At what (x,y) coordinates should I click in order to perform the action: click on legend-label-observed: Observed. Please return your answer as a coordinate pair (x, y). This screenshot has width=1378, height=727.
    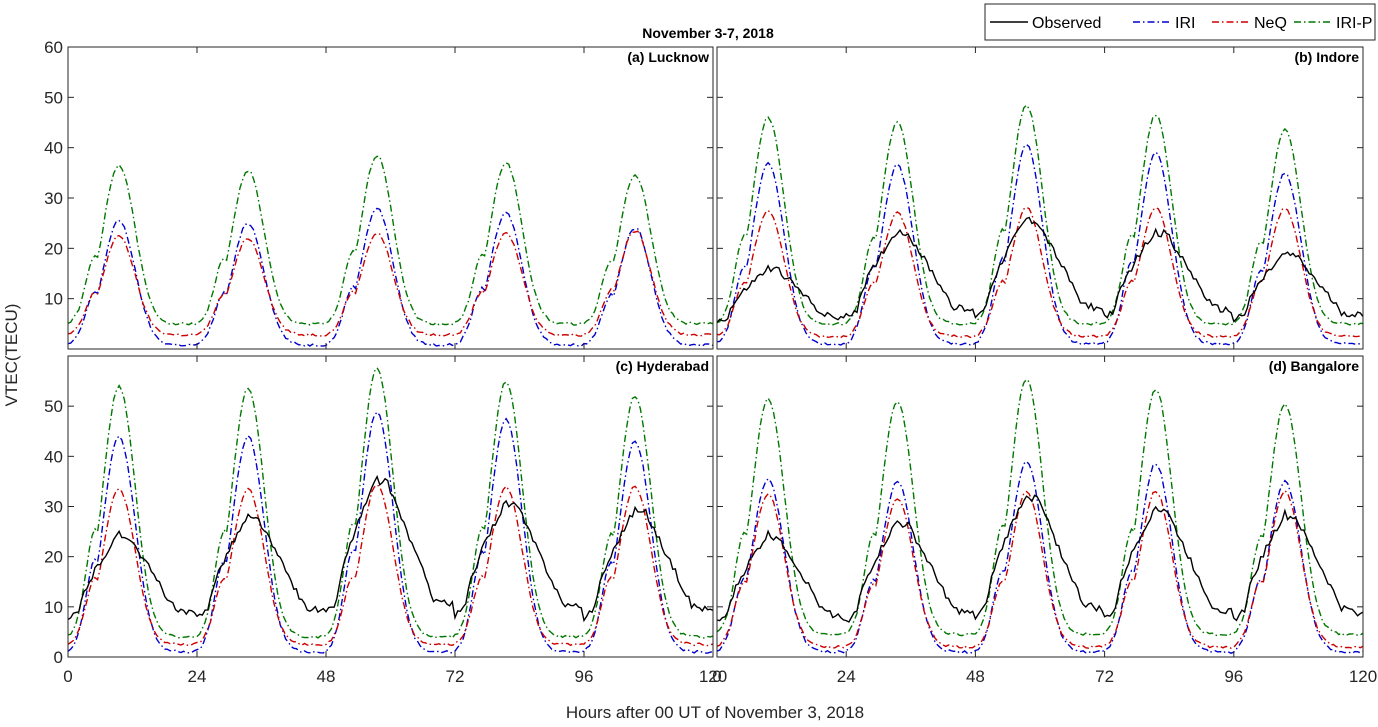
    Looking at the image, I should click on (1066, 23).